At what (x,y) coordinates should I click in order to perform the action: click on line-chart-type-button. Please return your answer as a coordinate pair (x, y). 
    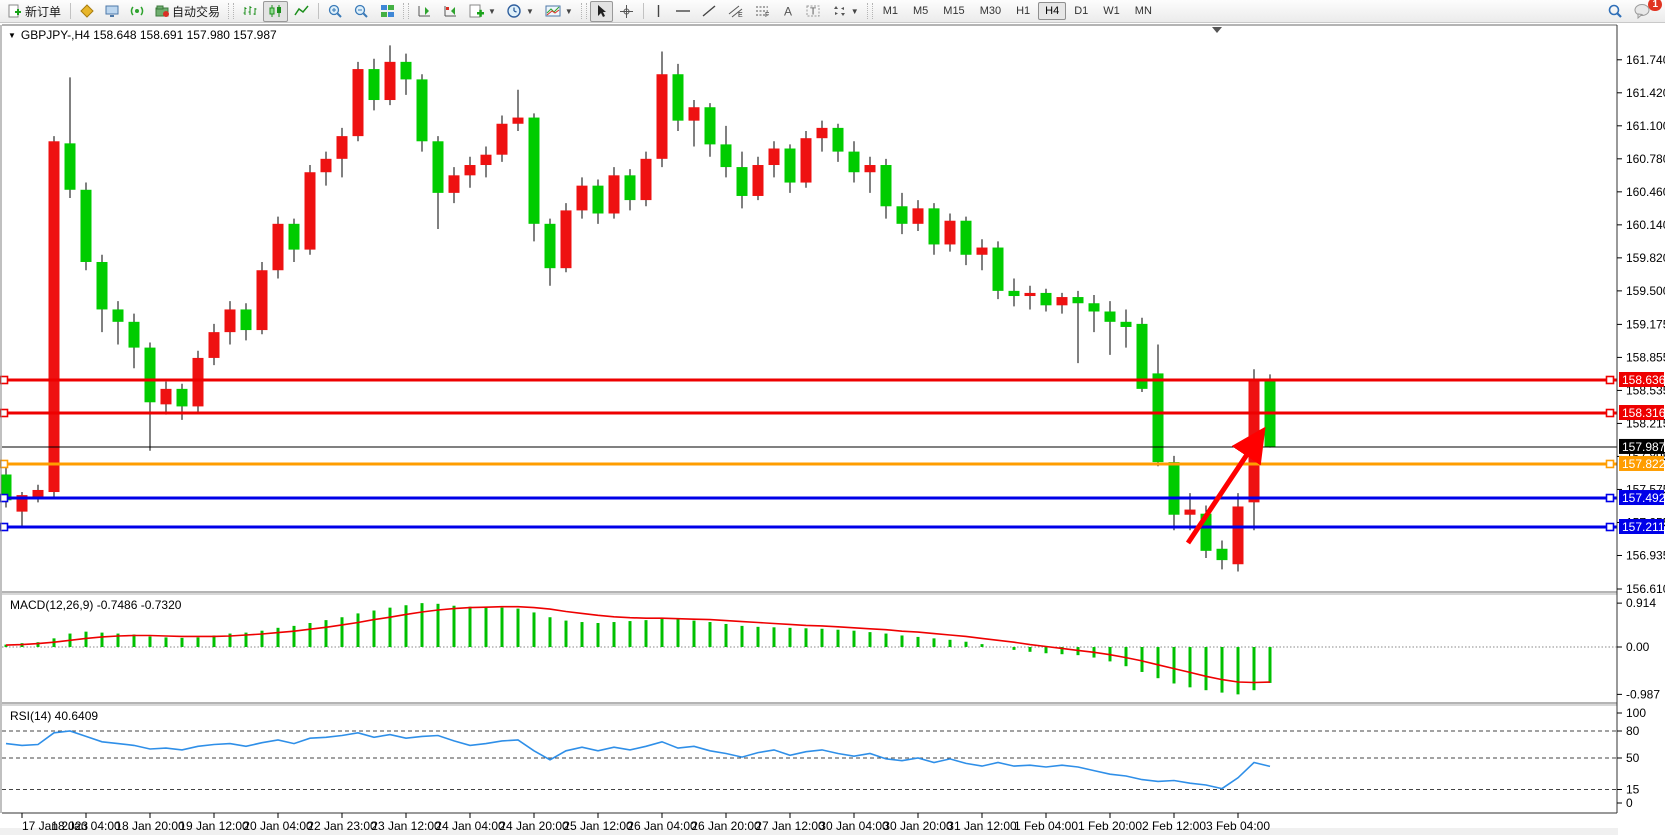
    Looking at the image, I should click on (301, 11).